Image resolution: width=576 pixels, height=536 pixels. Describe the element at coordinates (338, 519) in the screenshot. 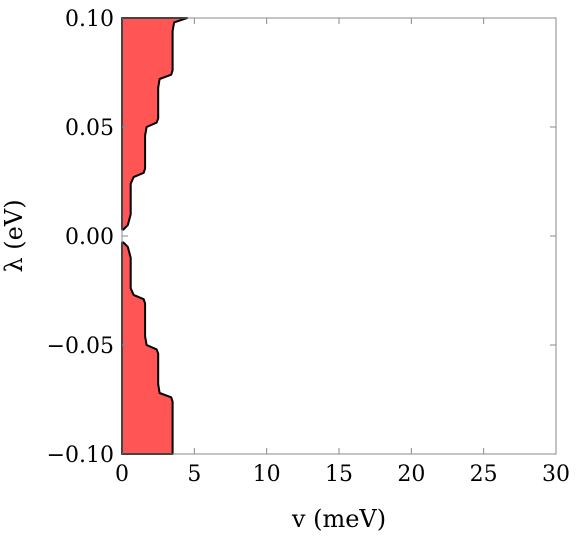

I see `x-axis-title: v (meV)` at that location.